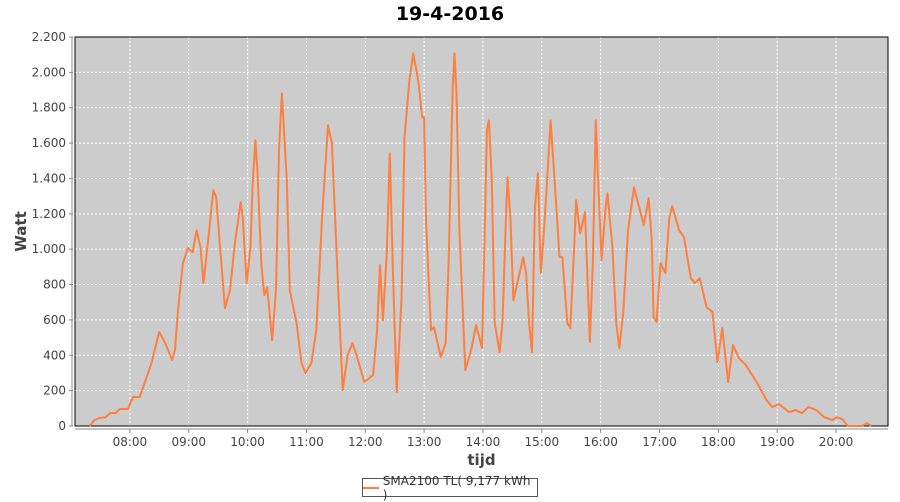 The image size is (900, 502). What do you see at coordinates (49, 72) in the screenshot?
I see `y-tick-label: 2.000` at bounding box center [49, 72].